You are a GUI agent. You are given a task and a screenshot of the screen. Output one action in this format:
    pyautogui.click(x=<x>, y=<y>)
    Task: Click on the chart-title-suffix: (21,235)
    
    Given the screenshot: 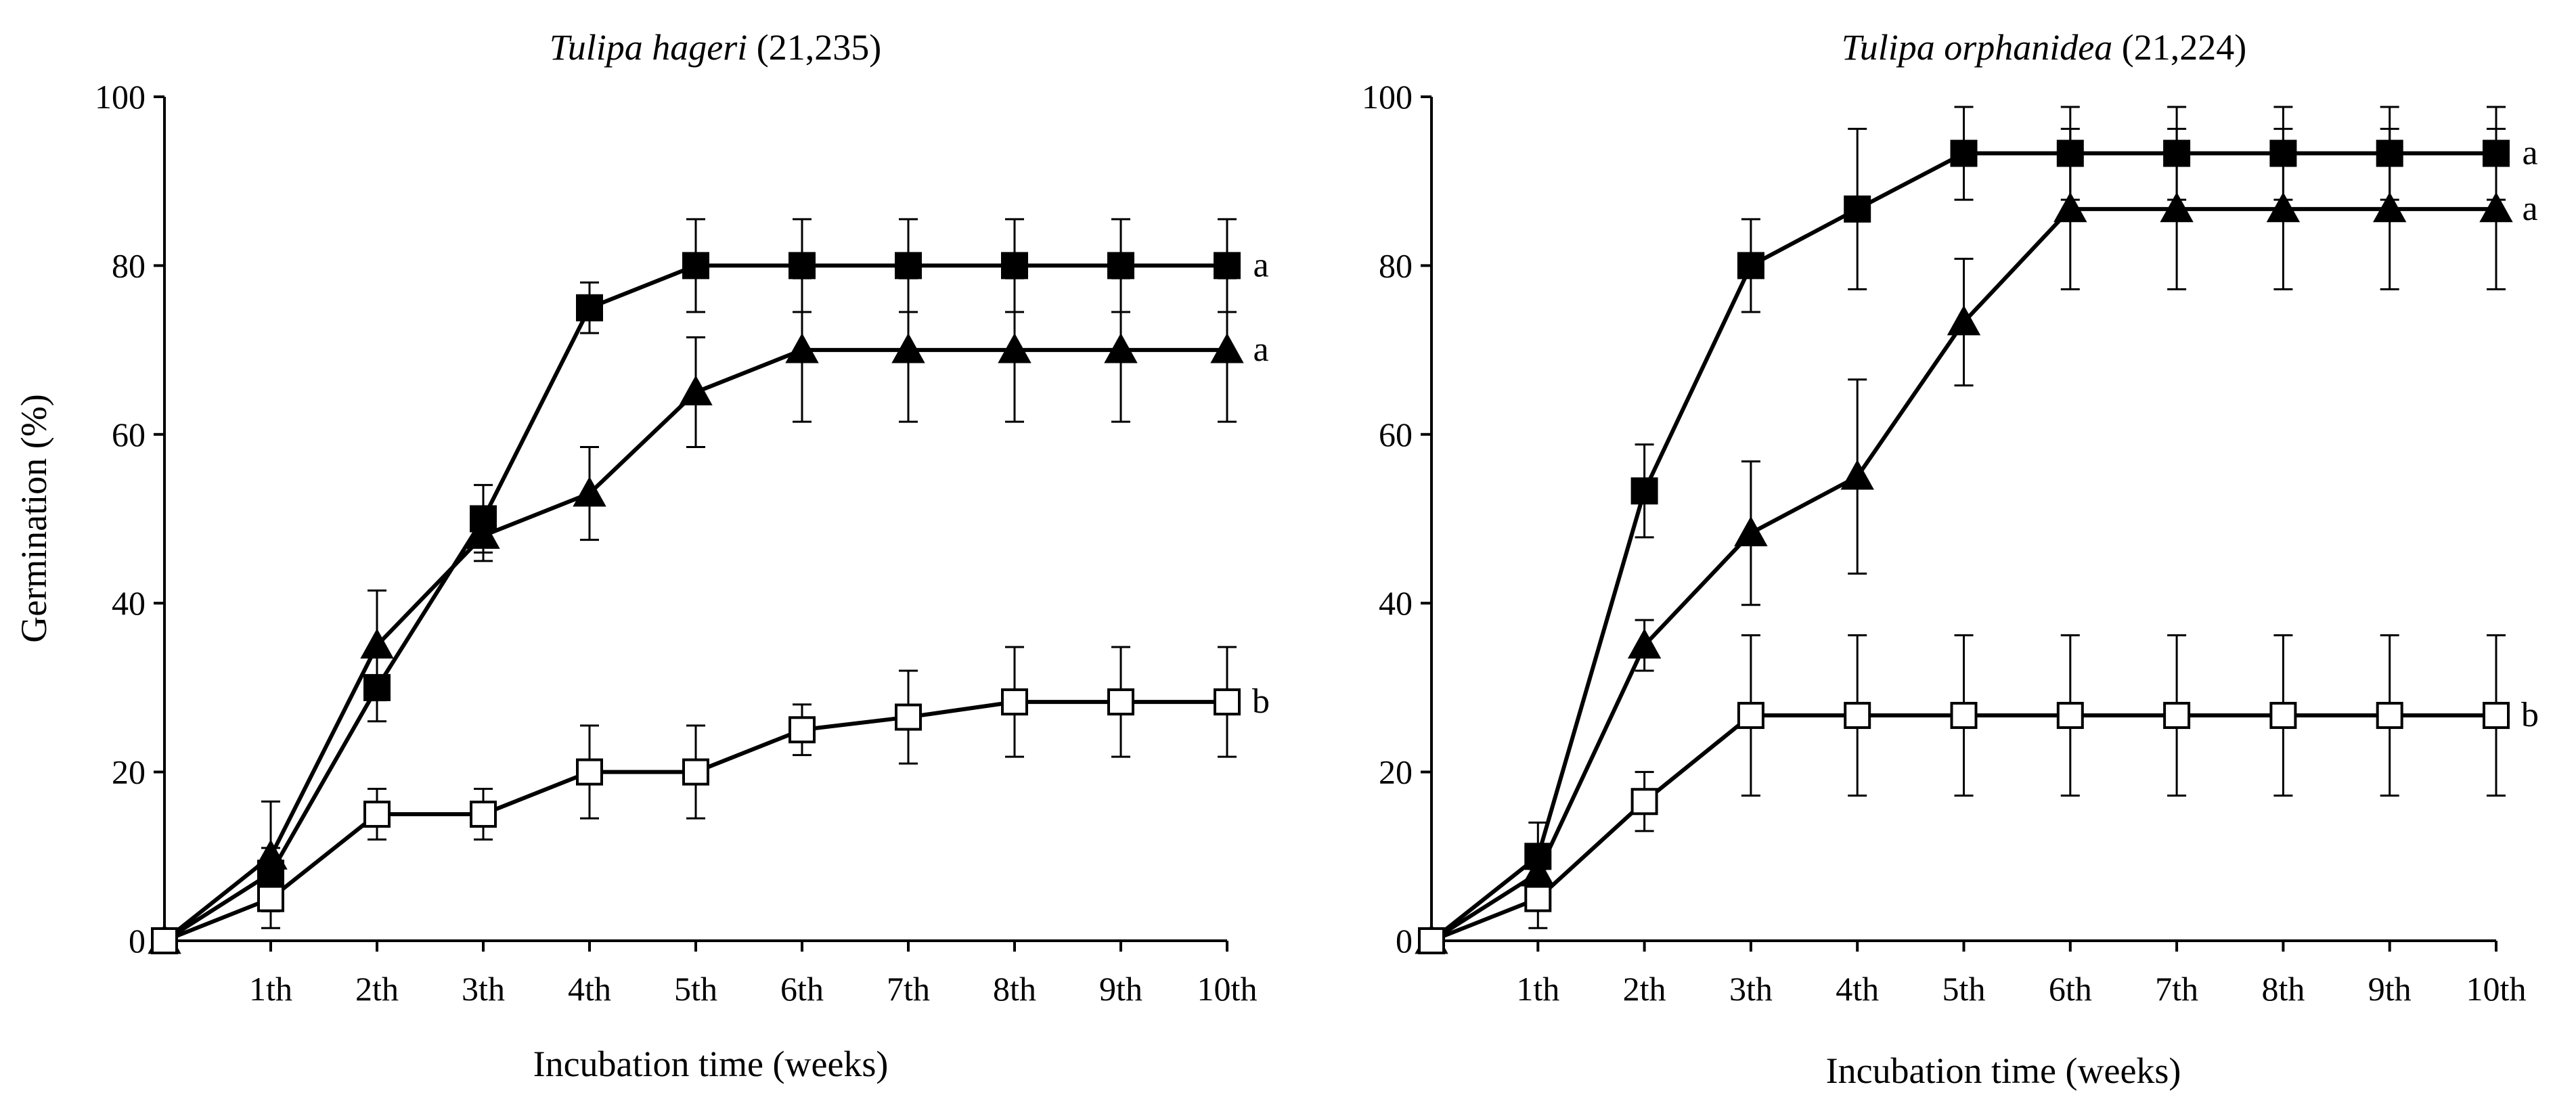 What is the action you would take?
    pyautogui.click(x=814, y=48)
    